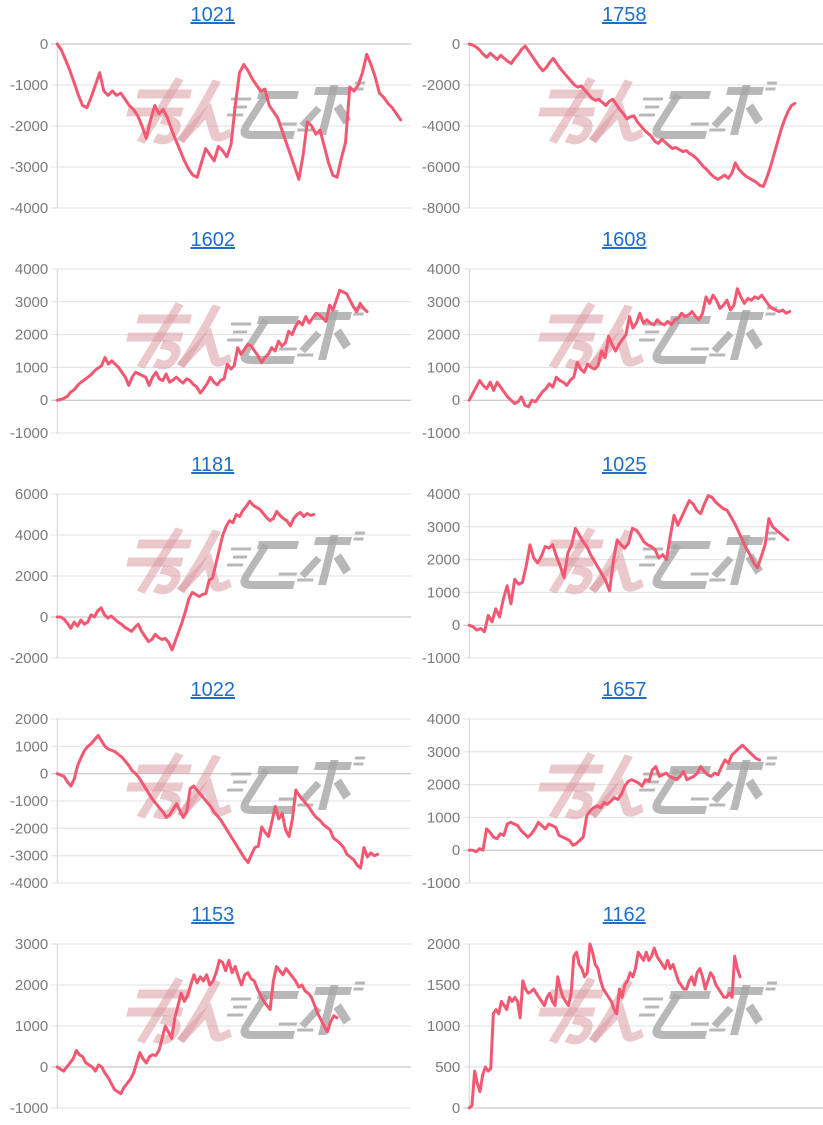 The width and height of the screenshot is (823, 1125). I want to click on chart-cell: 1025 4000 3000 2000 1000 0 -1000, so click(617, 562).